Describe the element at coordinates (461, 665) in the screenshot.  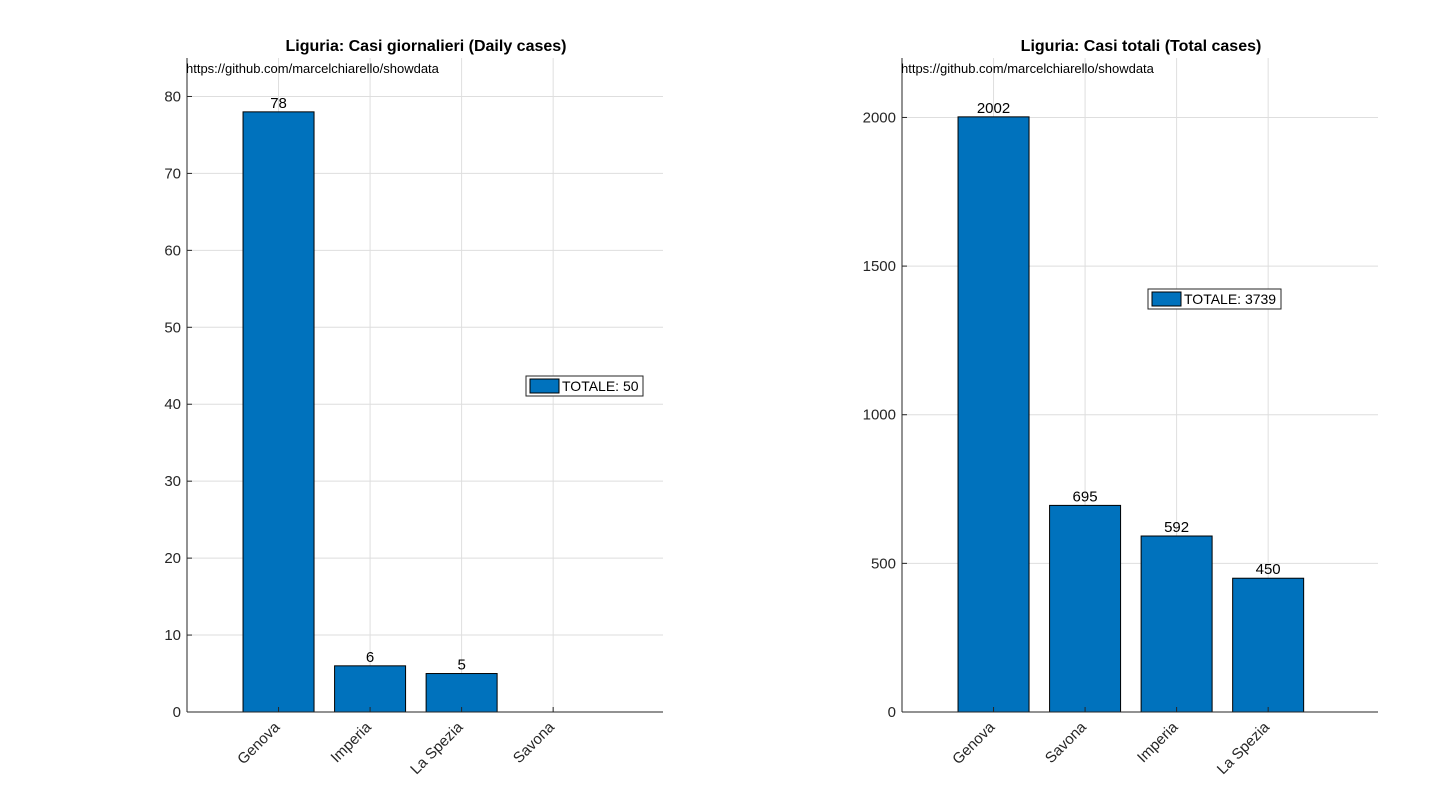
I see `data-label: 5` at that location.